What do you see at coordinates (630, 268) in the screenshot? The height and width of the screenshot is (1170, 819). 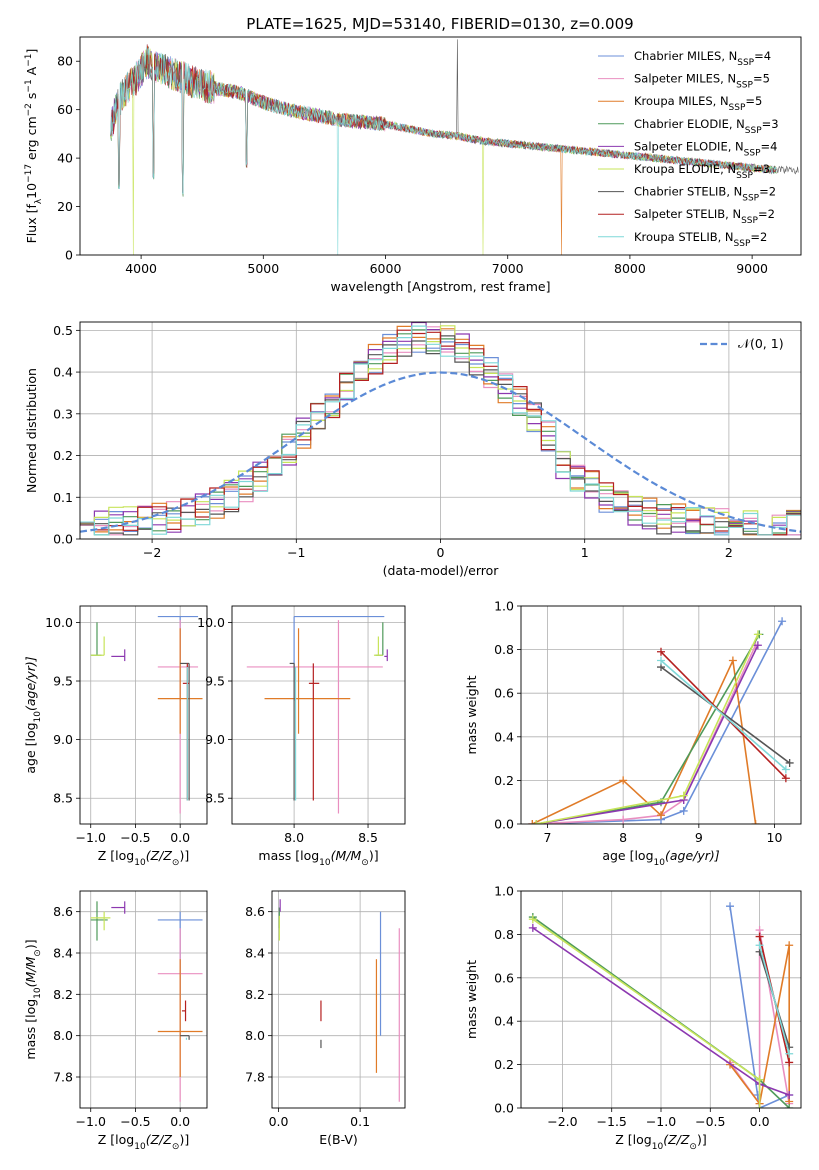 I see `x-tick-label: 8000` at bounding box center [630, 268].